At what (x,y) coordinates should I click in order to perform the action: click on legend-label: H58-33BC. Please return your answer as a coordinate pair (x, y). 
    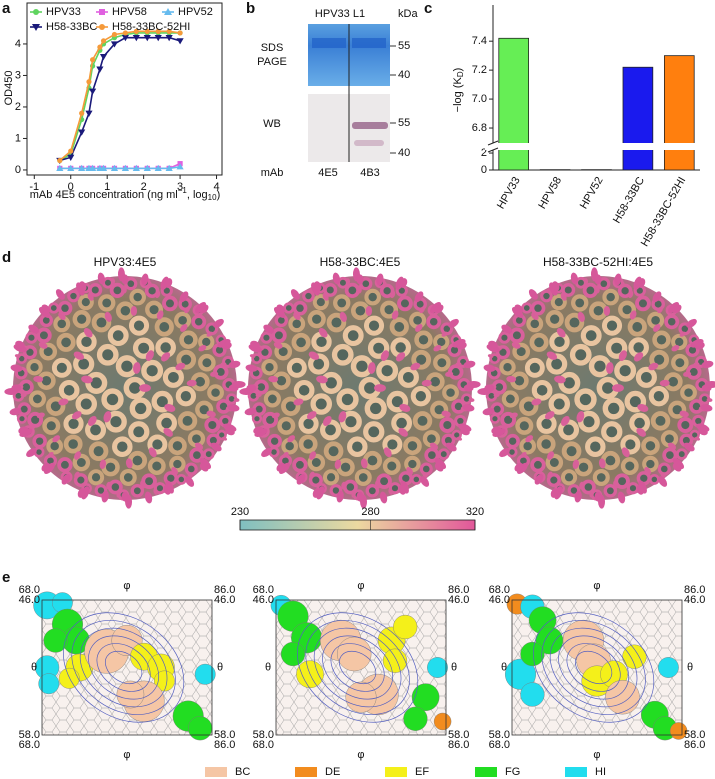
    Looking at the image, I should click on (71, 27).